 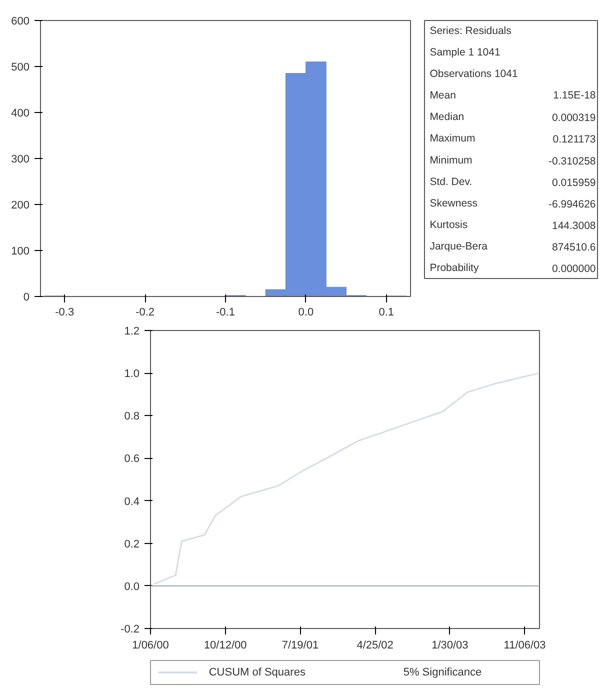 What do you see at coordinates (465, 52) in the screenshot?
I see `text: Sample 1 1041` at bounding box center [465, 52].